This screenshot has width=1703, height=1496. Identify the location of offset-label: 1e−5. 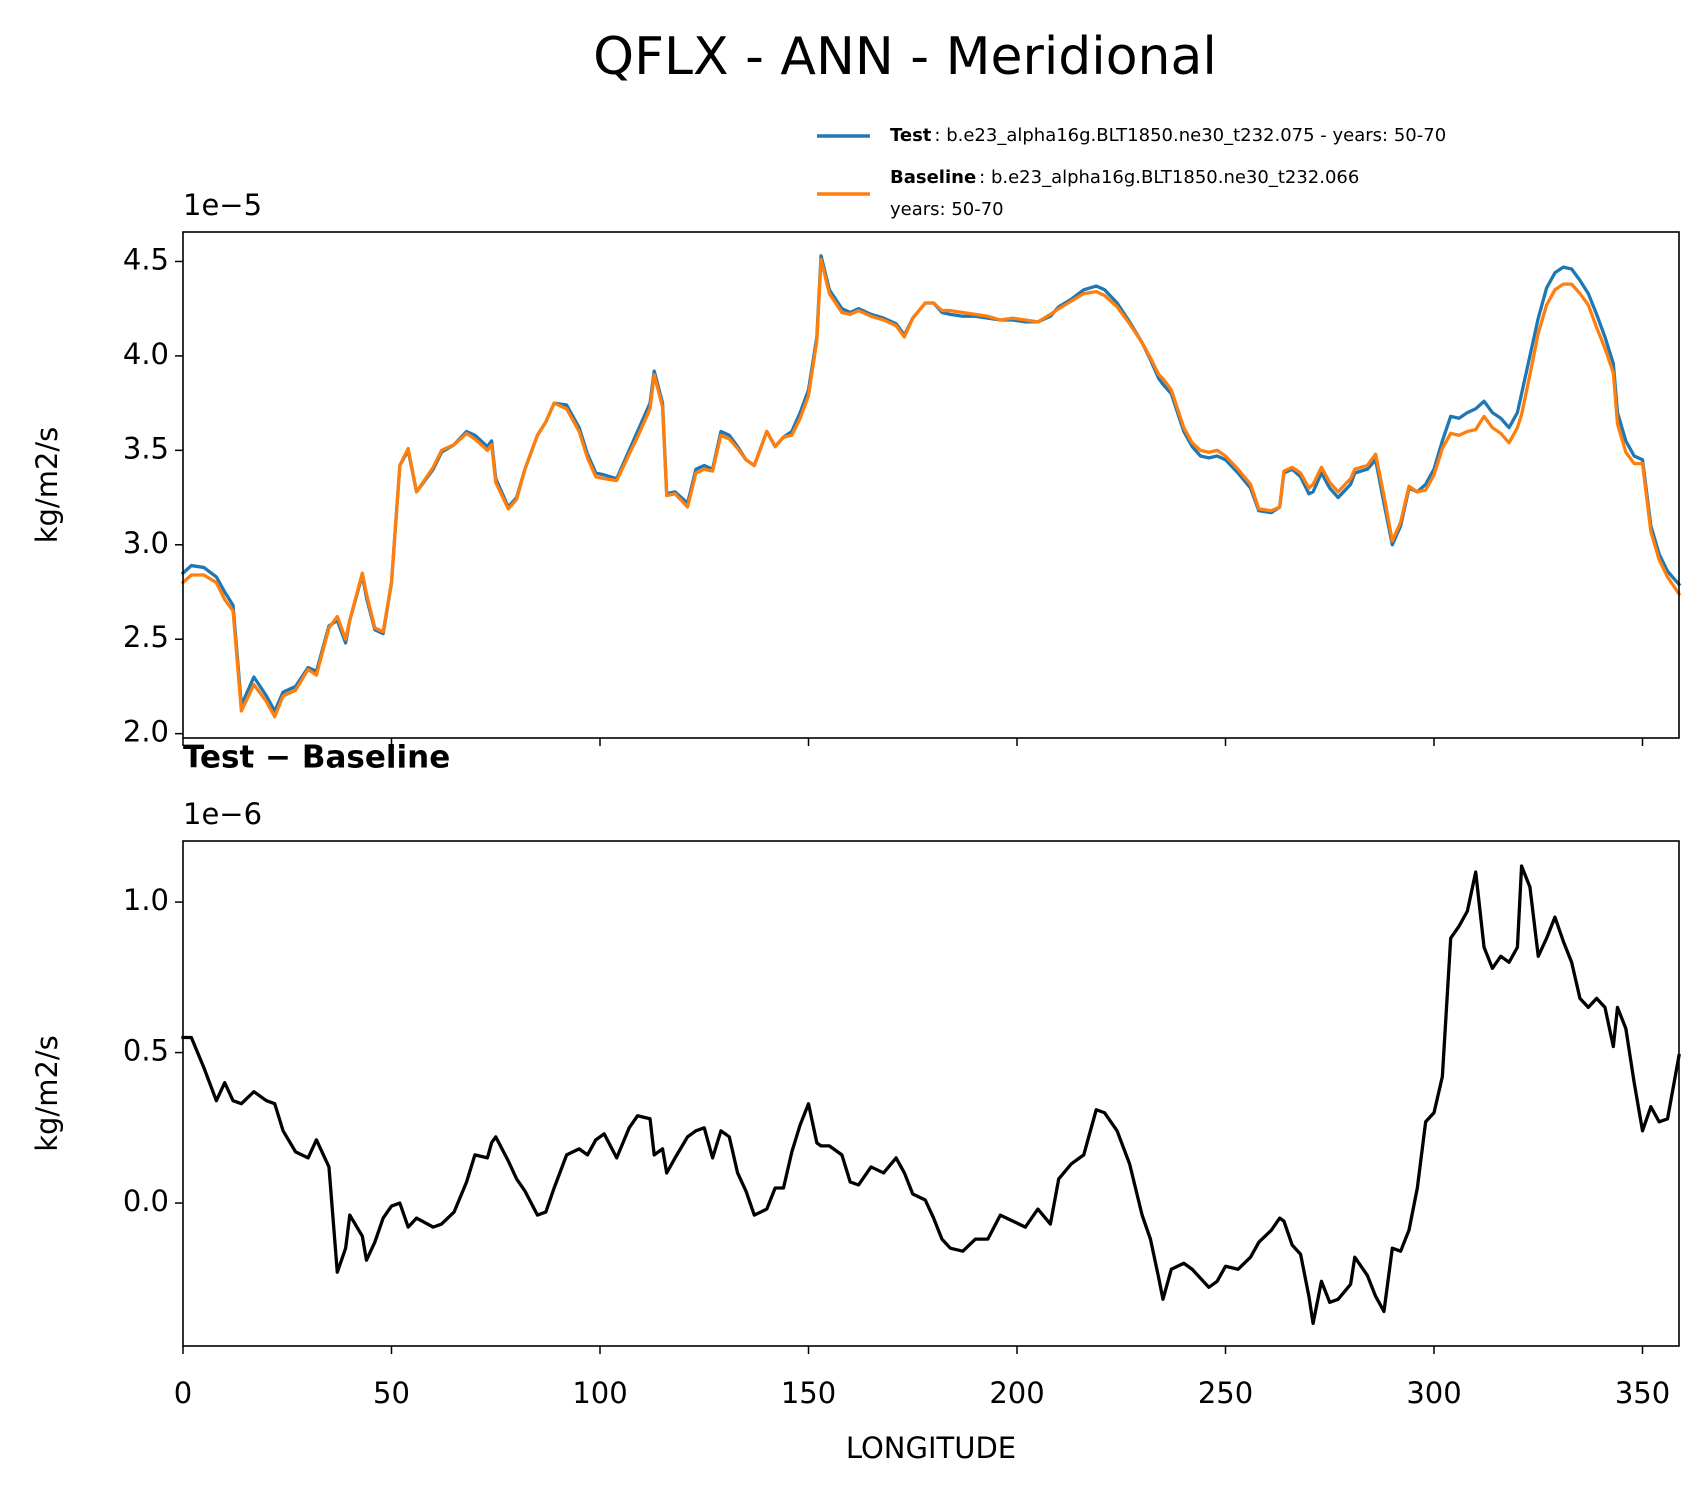
(222, 205).